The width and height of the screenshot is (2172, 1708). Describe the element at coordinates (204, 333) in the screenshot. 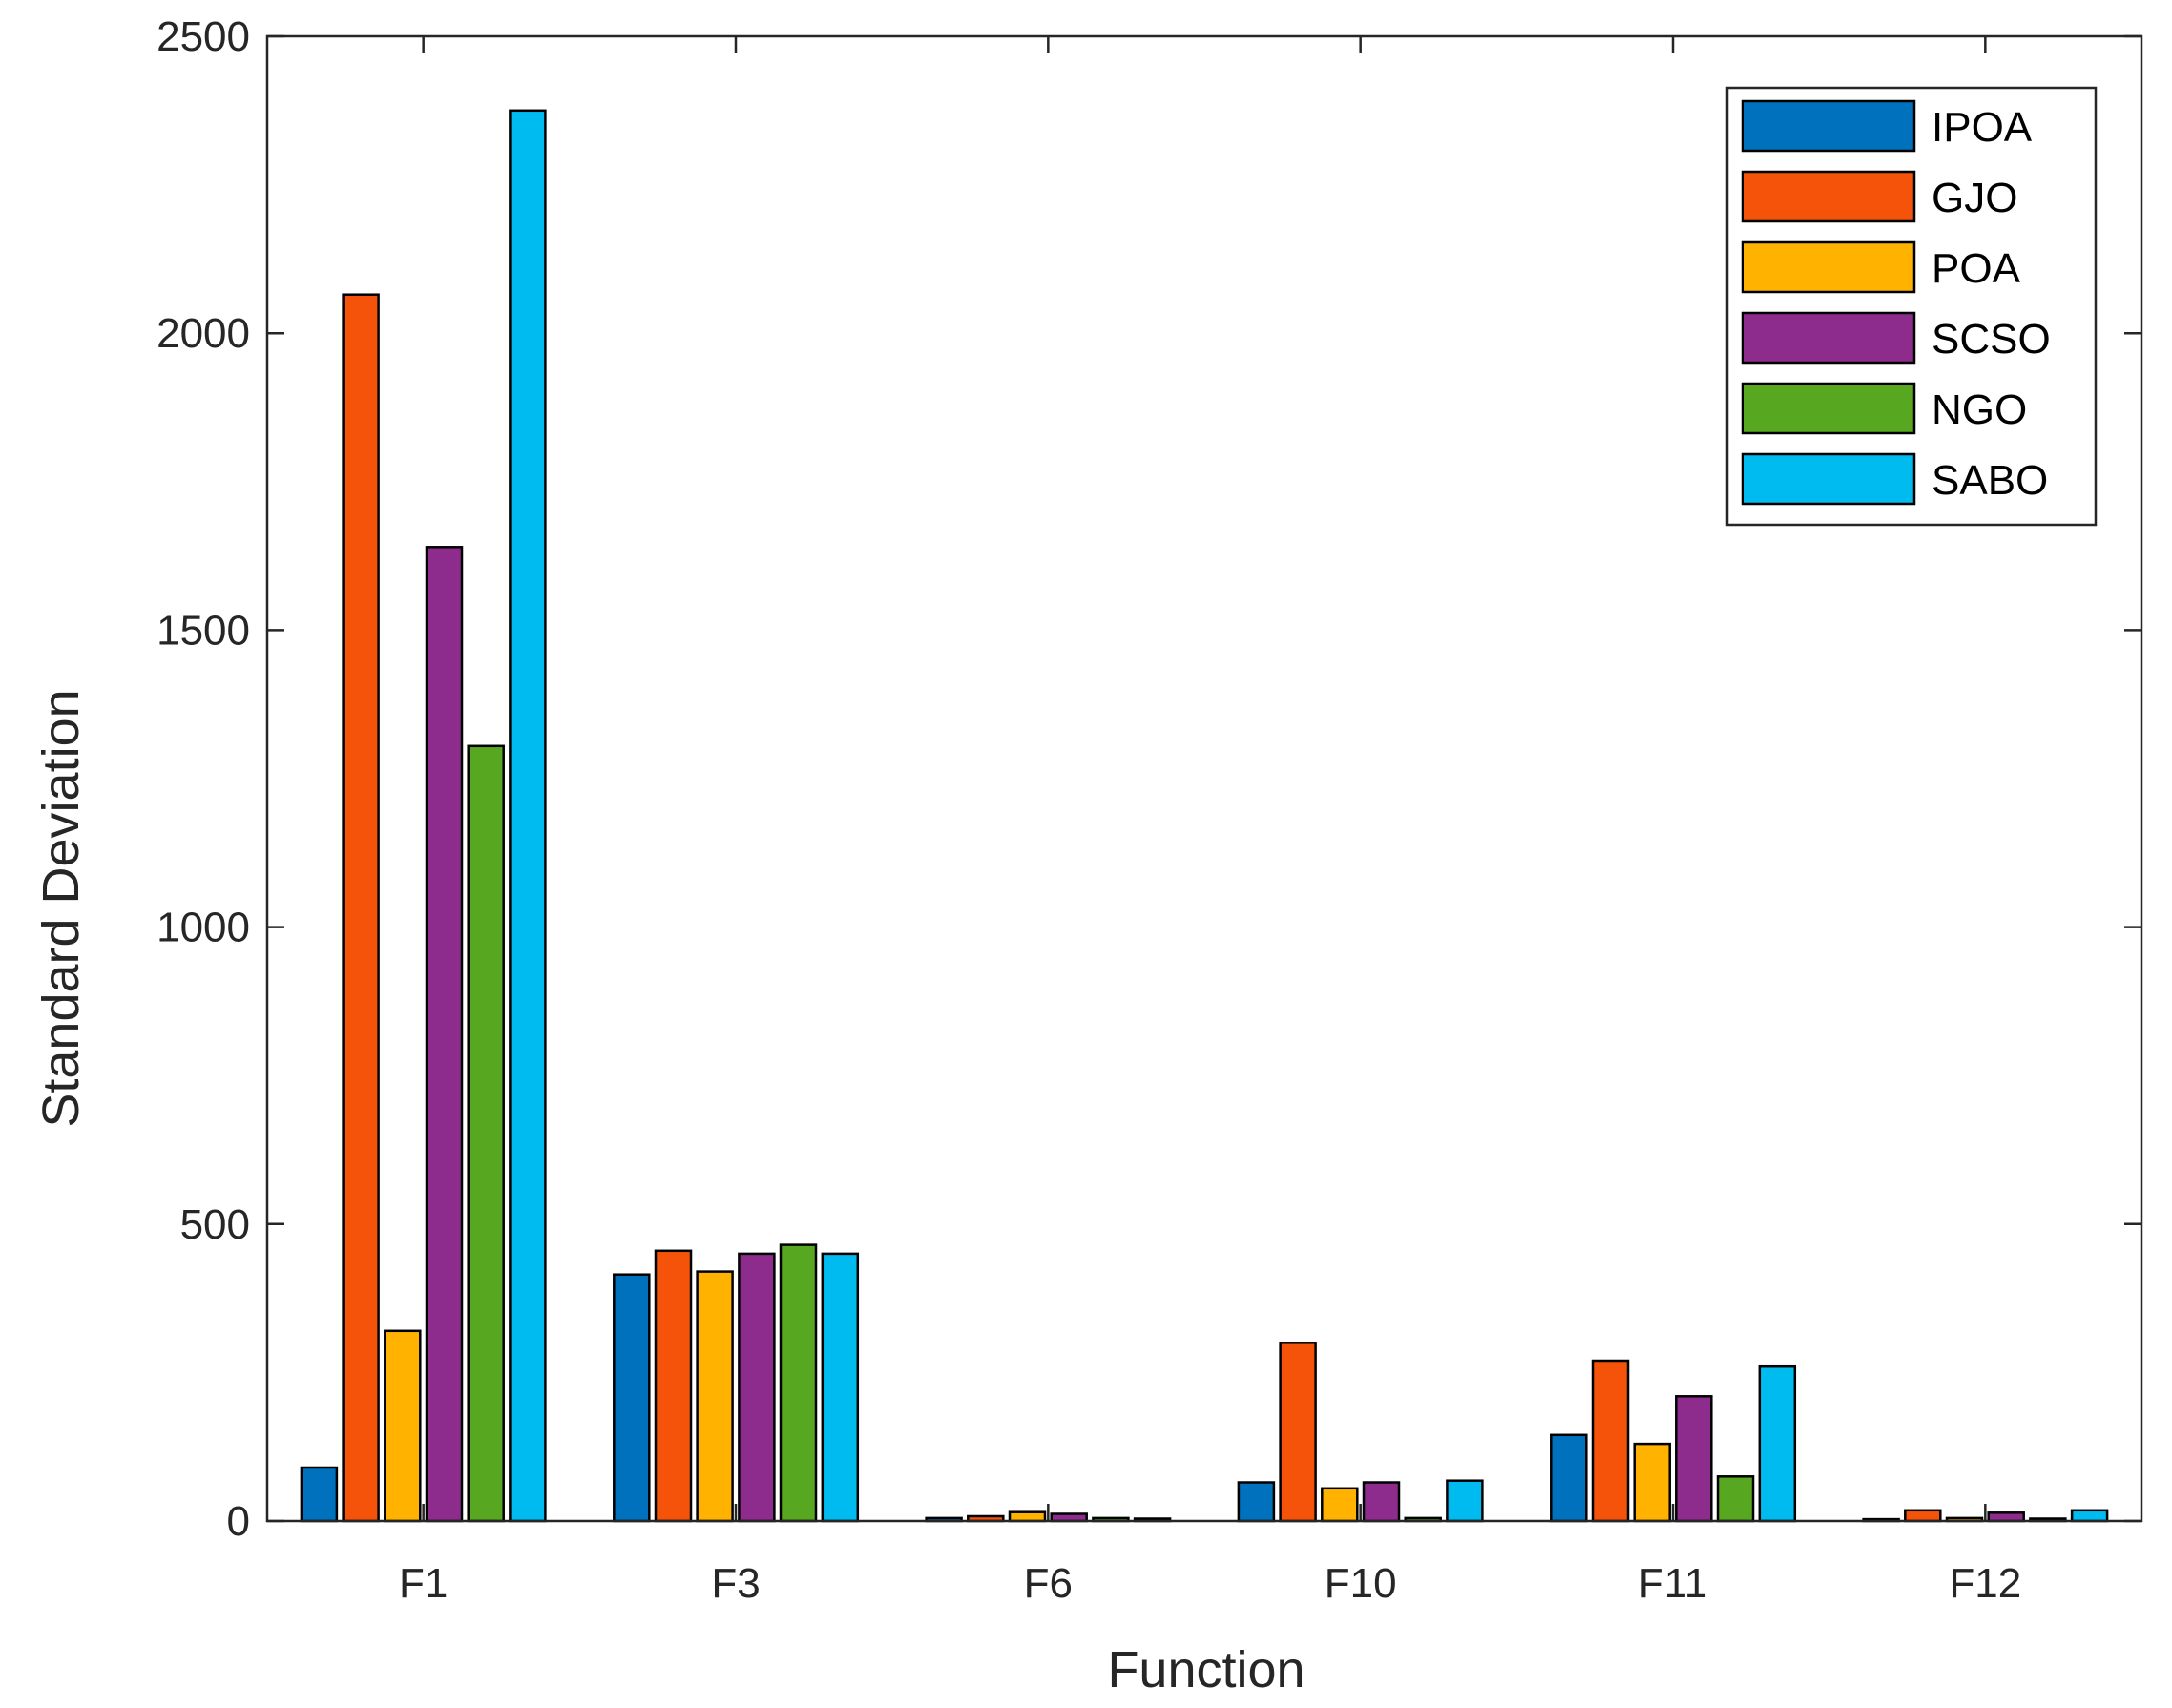

I see `y-tick-label: 2000` at that location.